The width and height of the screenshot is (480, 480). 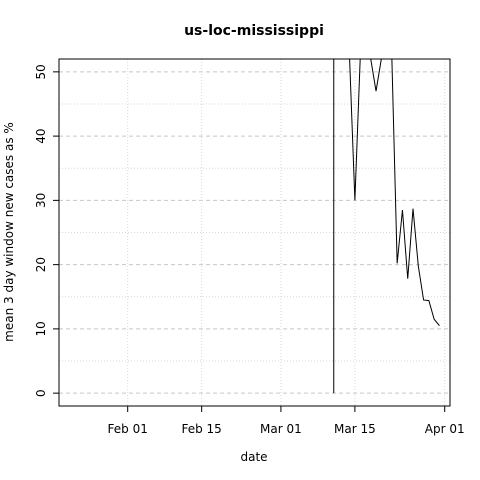 I want to click on x-tick-label: Feb 01, so click(x=128, y=429).